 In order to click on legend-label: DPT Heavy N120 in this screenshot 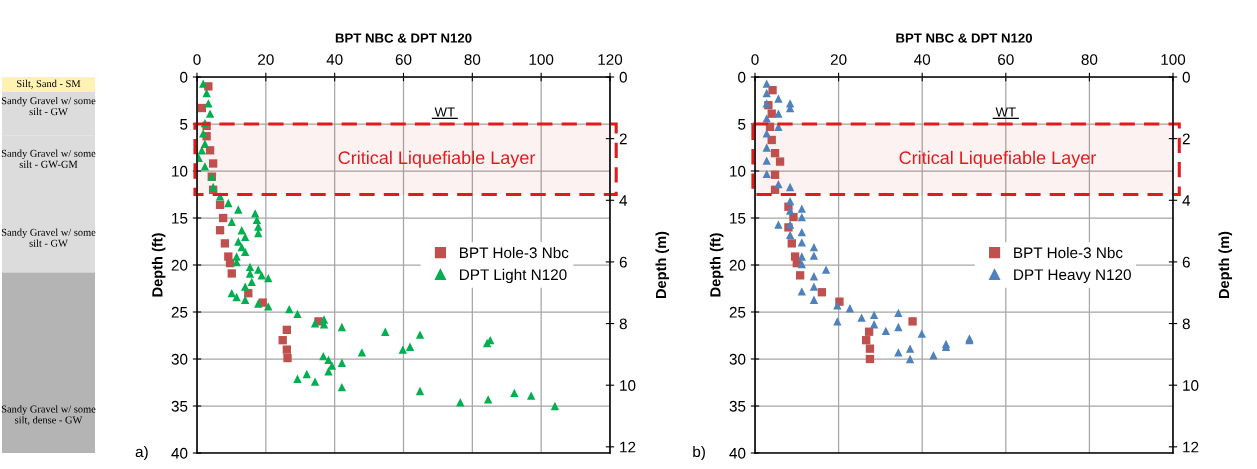, I will do `click(1072, 276)`.